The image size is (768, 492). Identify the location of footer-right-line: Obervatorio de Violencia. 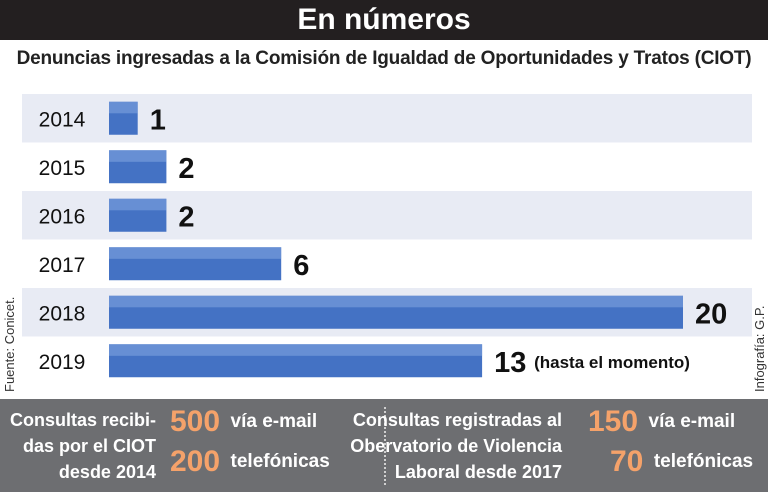
(456, 446).